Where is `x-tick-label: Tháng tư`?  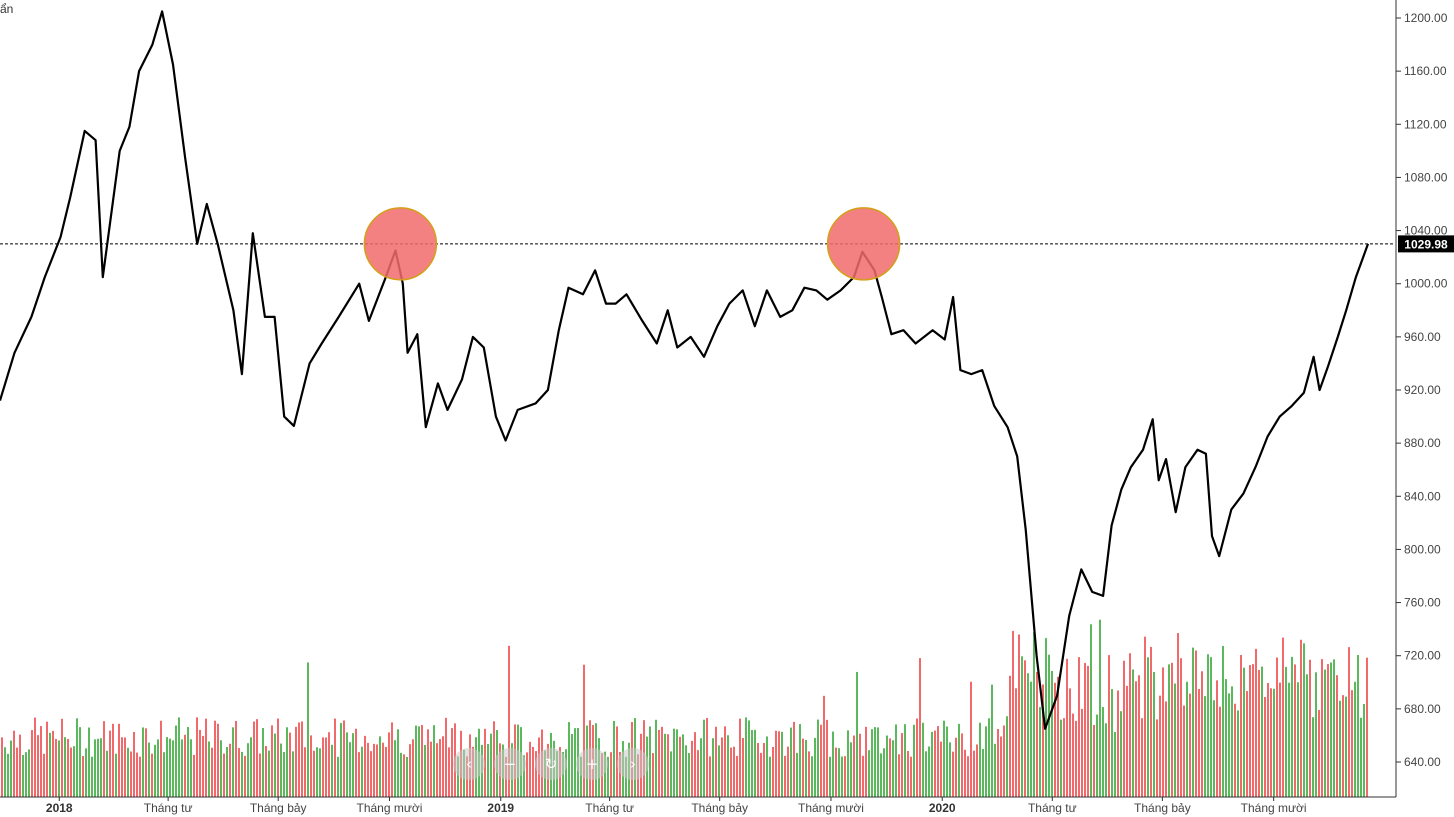 x-tick-label: Tháng tư is located at coordinates (1052, 808).